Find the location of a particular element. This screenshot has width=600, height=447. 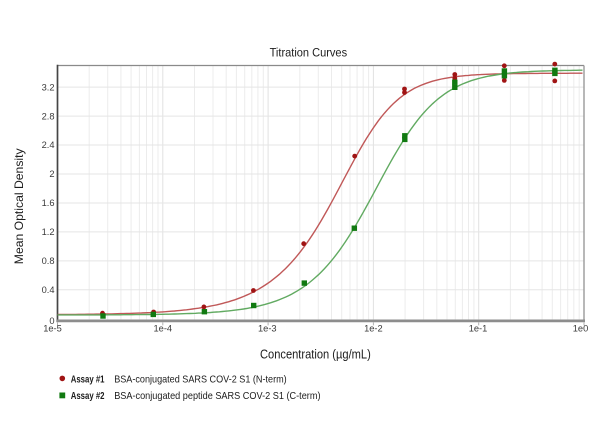

svg-text: 1e-3 is located at coordinates (267, 328).